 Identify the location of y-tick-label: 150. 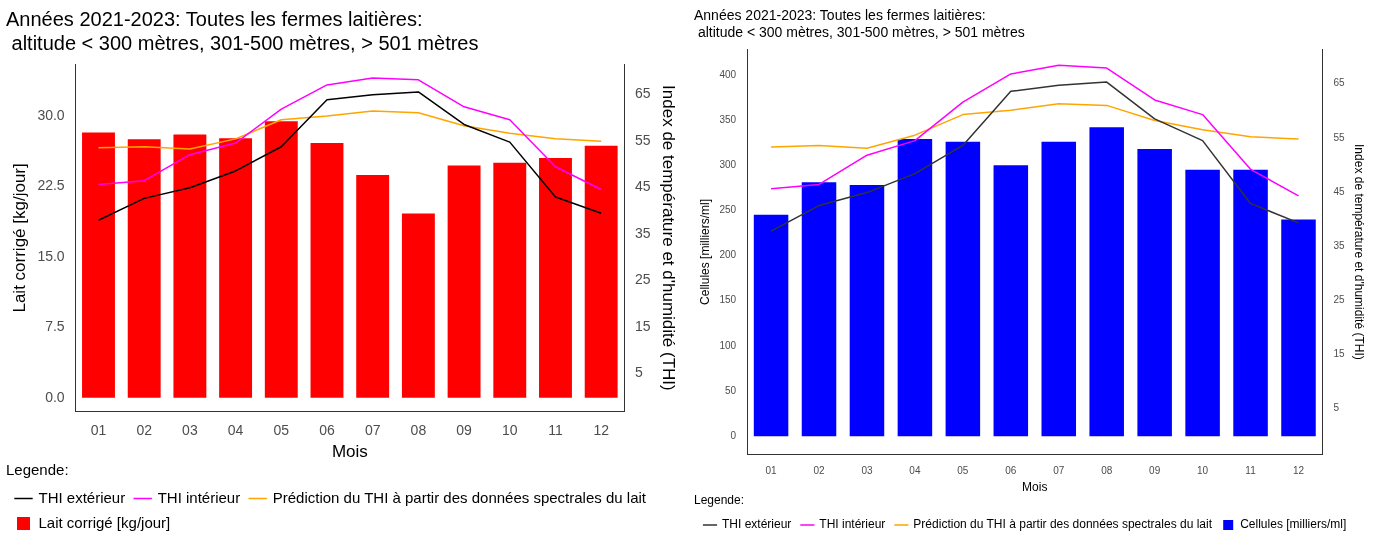
(728, 300).